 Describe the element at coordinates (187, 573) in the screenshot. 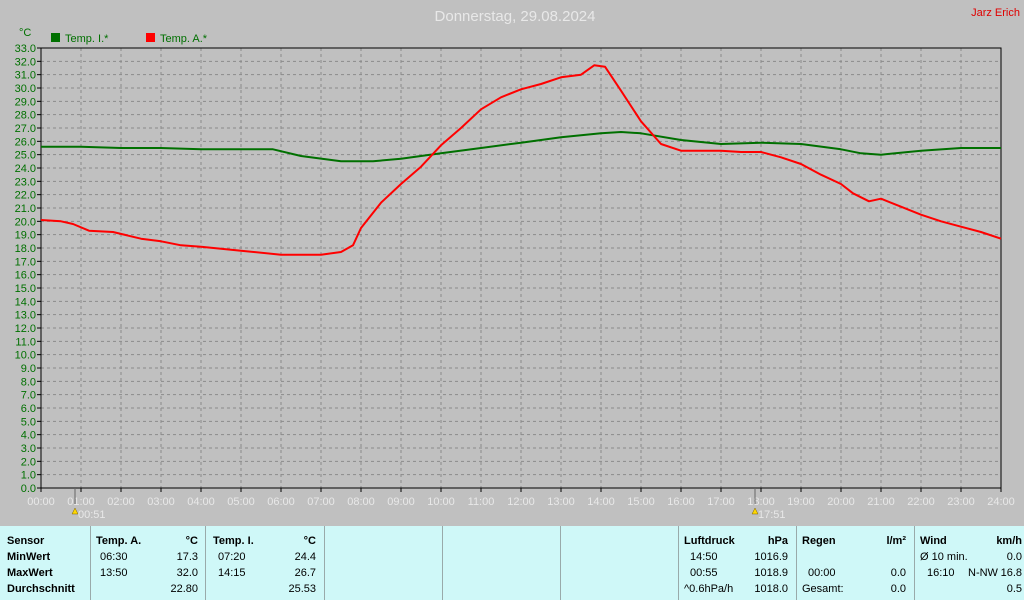

I see `temp-a-max-value: 32.0` at that location.